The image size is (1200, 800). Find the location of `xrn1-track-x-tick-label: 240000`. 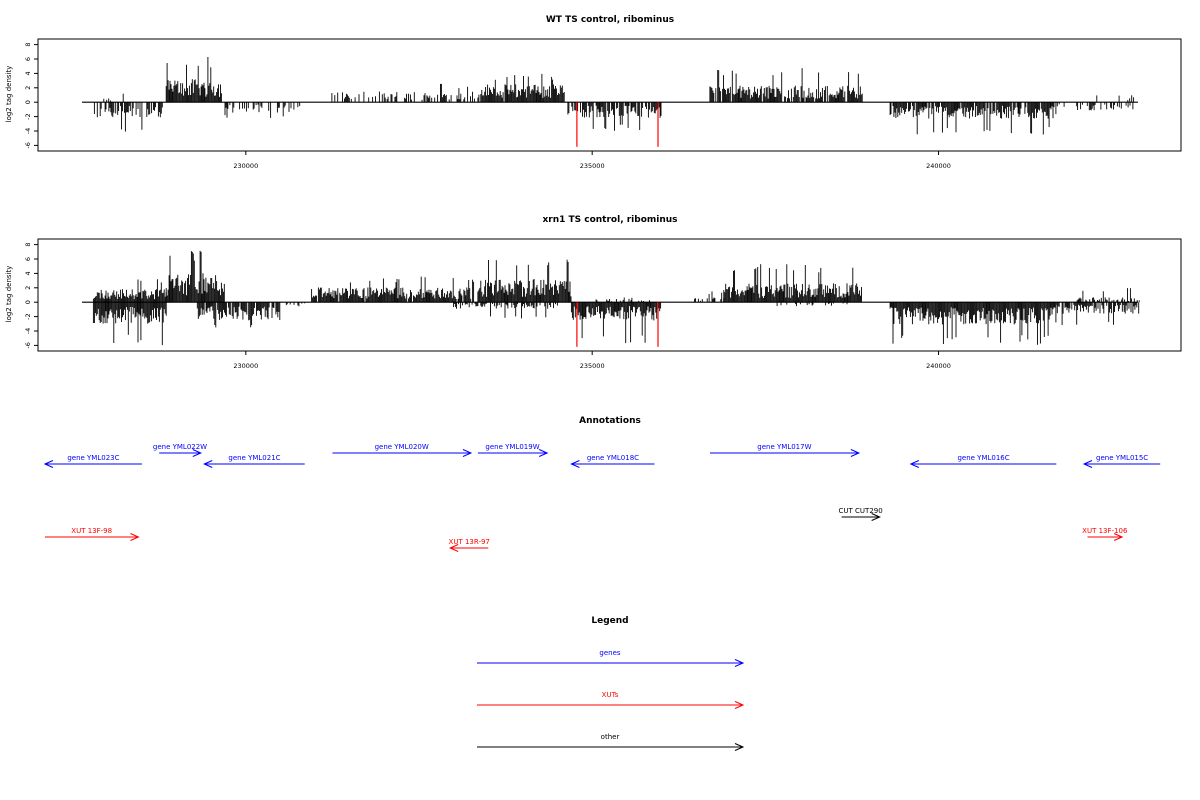

xrn1-track-x-tick-label: 240000 is located at coordinates (938, 366).